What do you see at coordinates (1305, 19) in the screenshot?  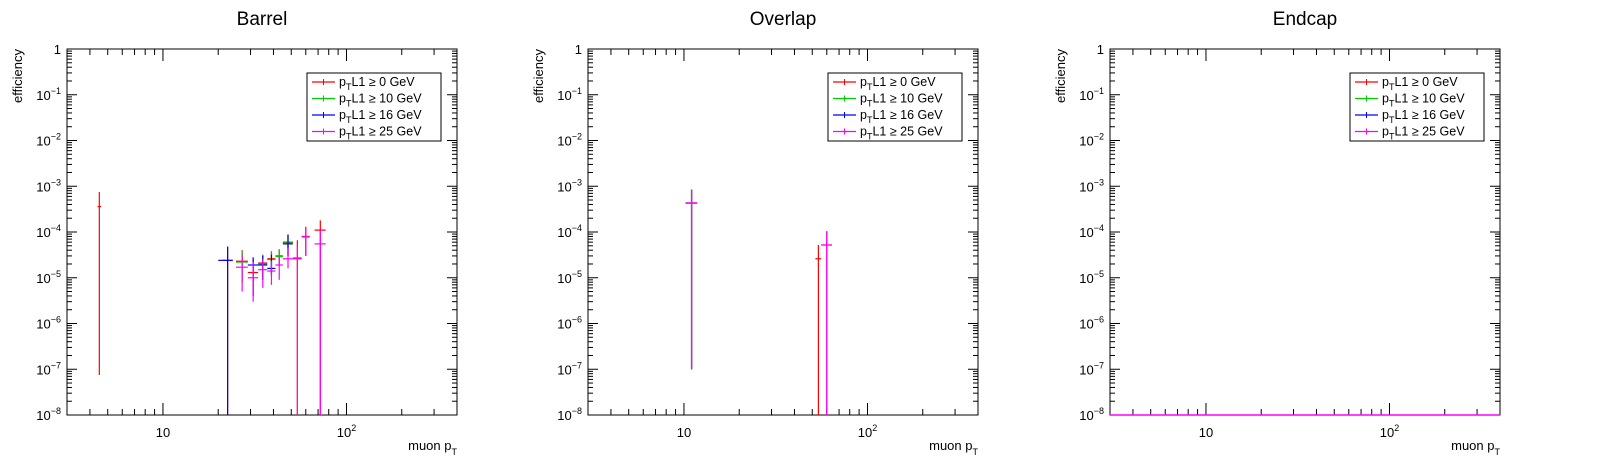 I see `chart-title: Endcap` at bounding box center [1305, 19].